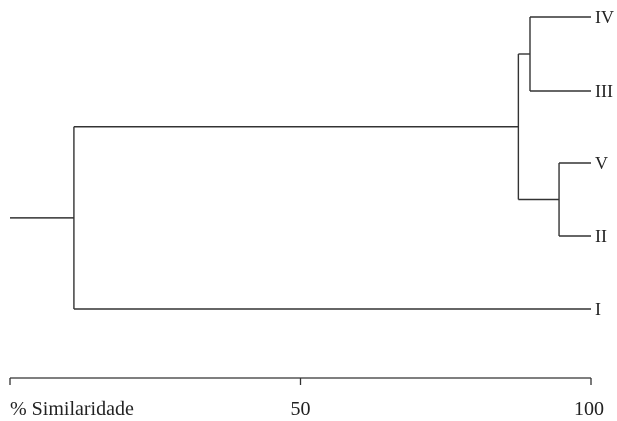 This screenshot has width=617, height=421. I want to click on leaf-label-iv: IV, so click(604, 17).